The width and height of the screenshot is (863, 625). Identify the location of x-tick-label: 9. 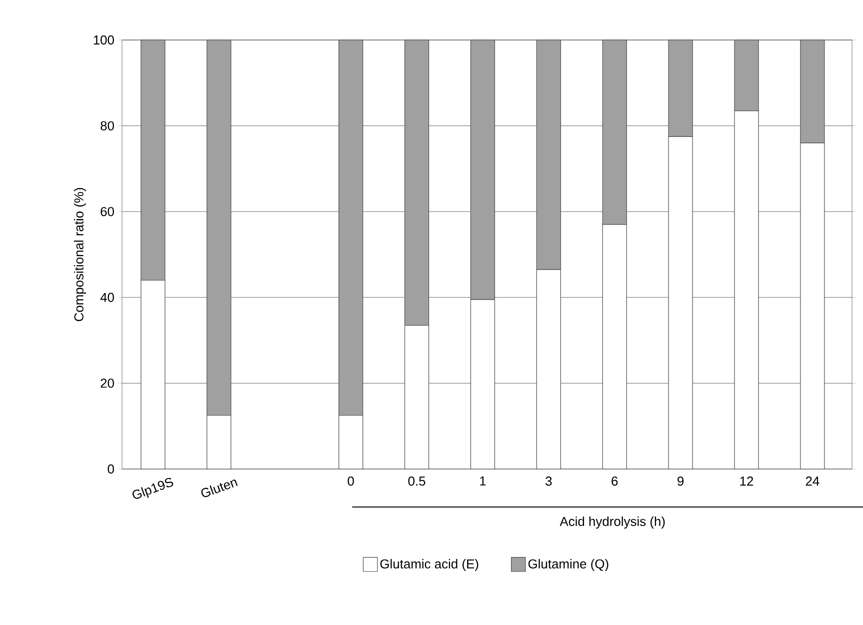
(681, 481).